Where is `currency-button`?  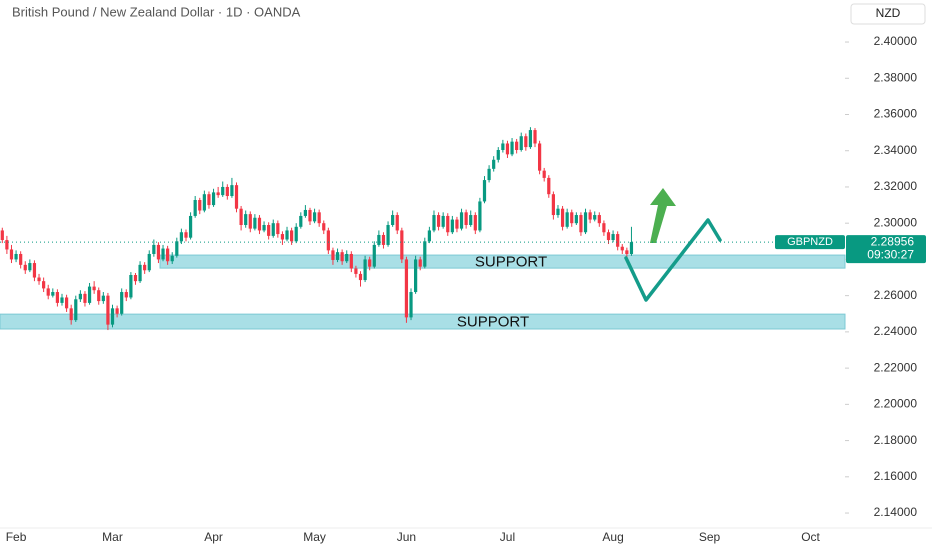
currency-button is located at coordinates (888, 14).